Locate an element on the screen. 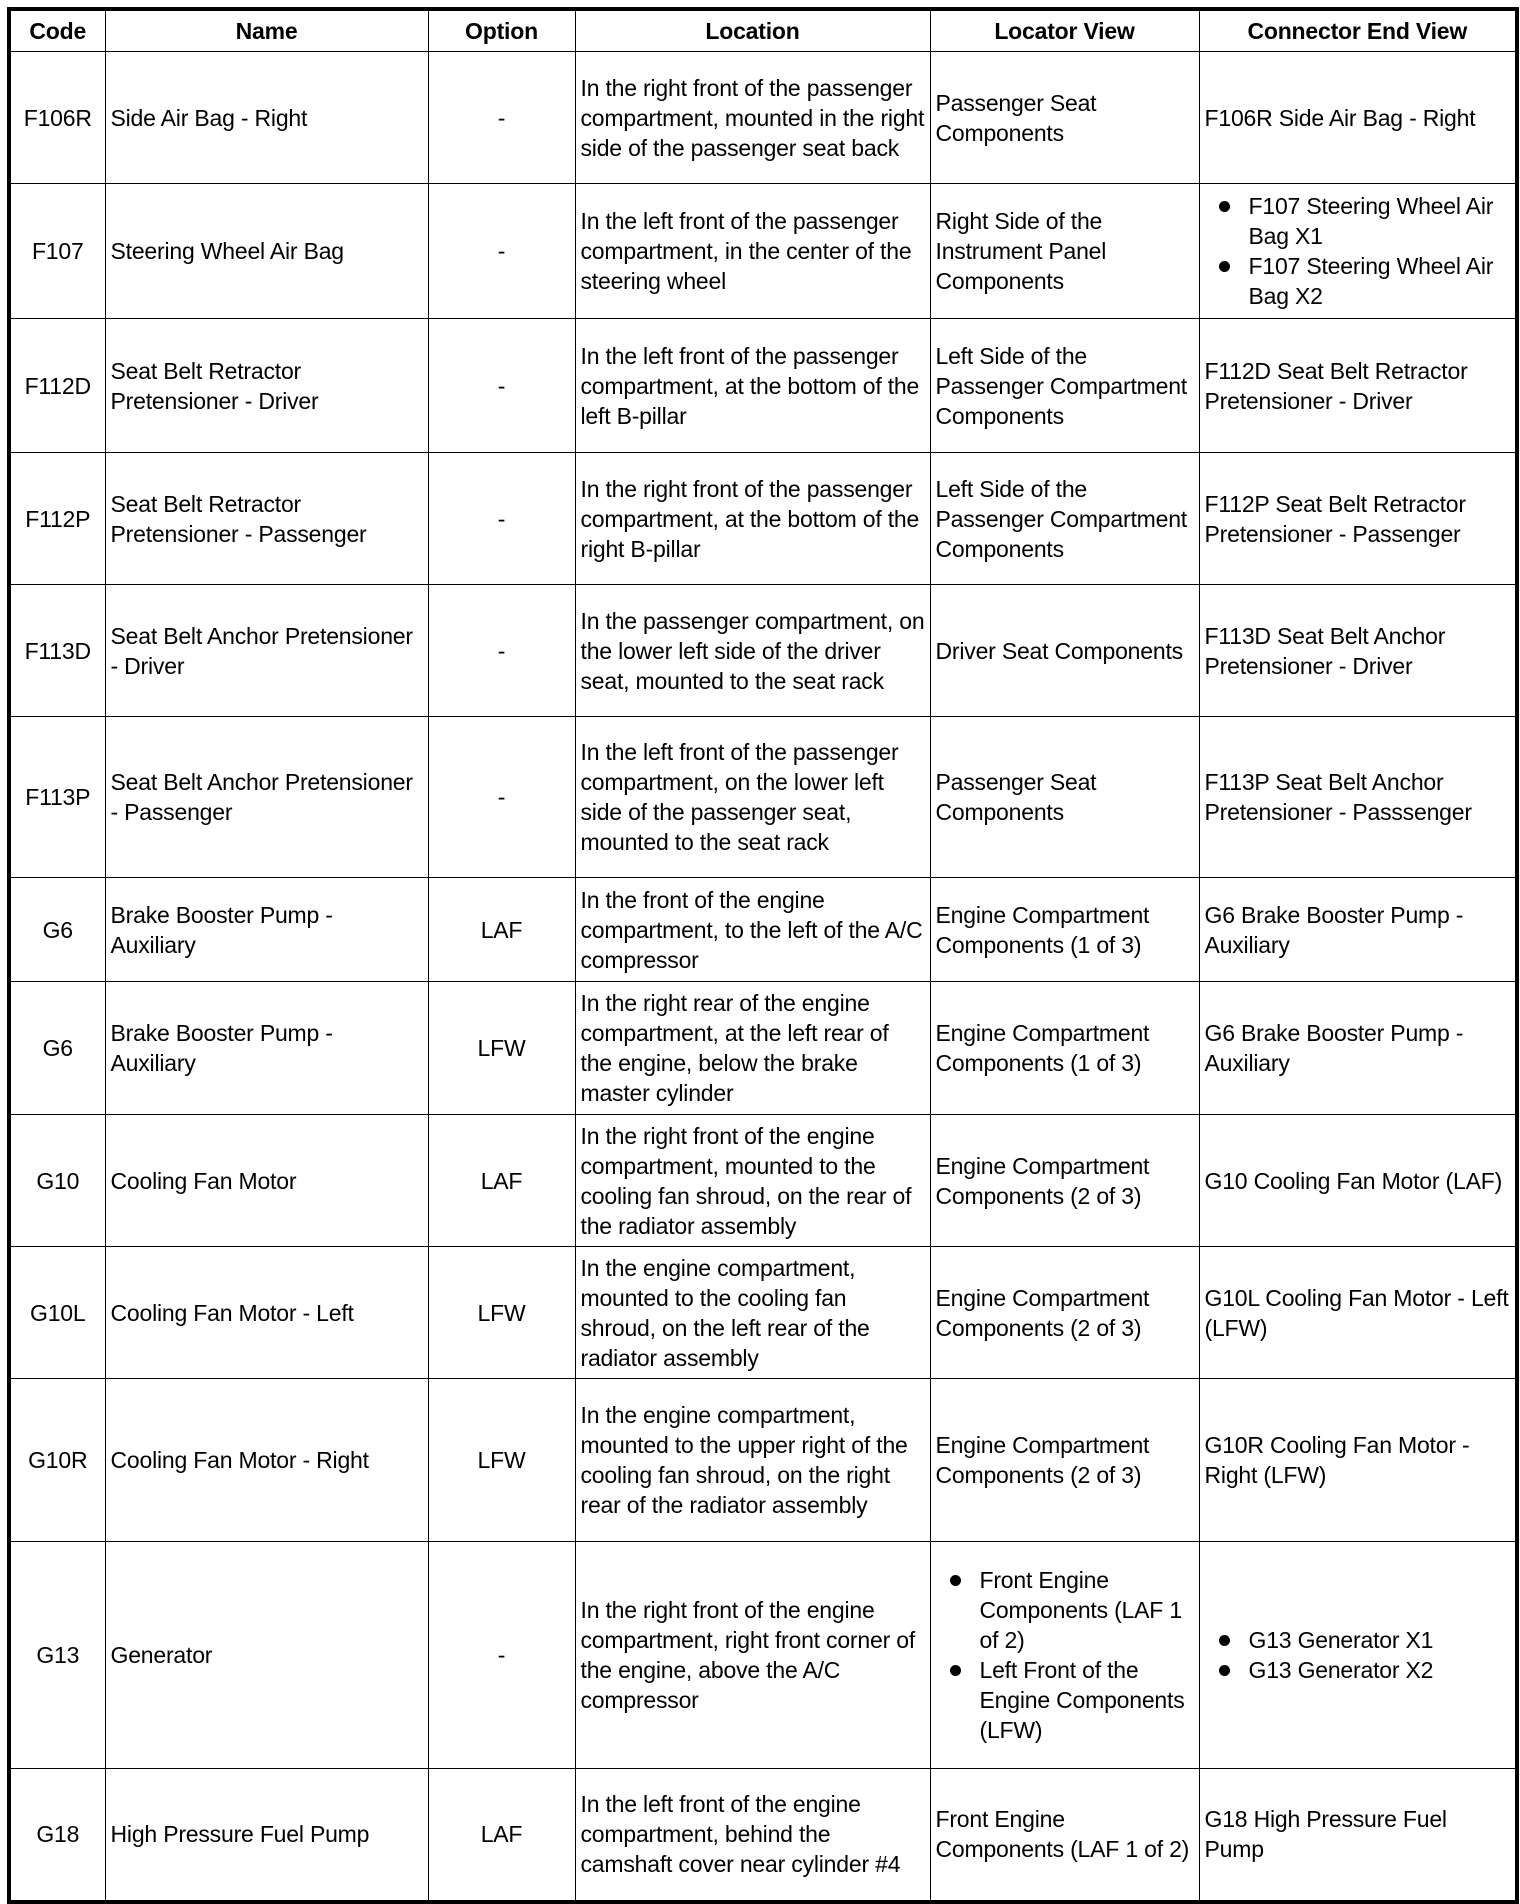 This screenshot has height=1904, width=1520. cell-code: G18 is located at coordinates (57, 1835).